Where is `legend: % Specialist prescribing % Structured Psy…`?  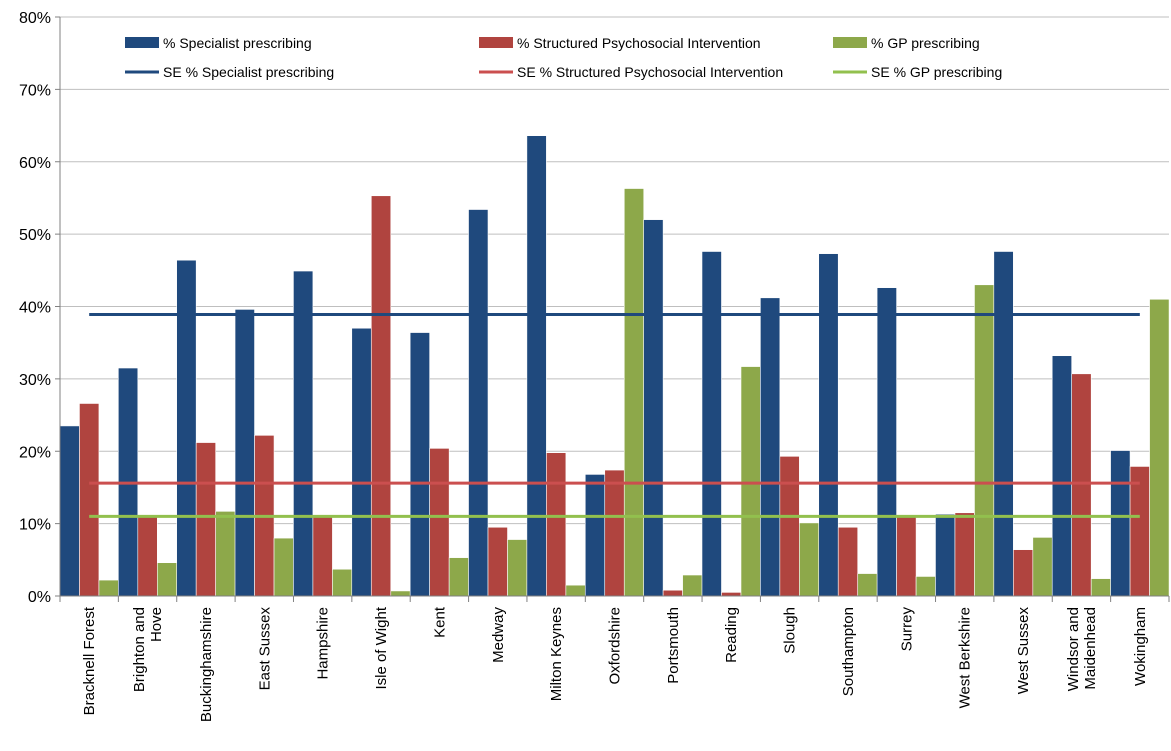 legend: % Specialist prescribing % Structured Psy… is located at coordinates (563, 57).